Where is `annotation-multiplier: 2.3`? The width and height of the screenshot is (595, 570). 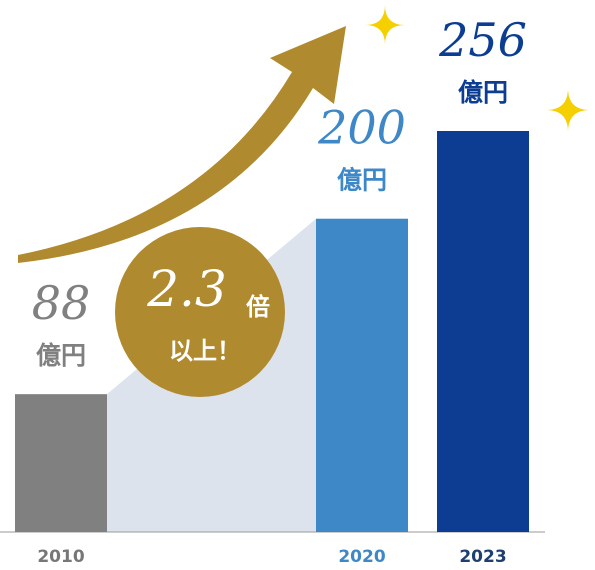 annotation-multiplier: 2.3 is located at coordinates (186, 289).